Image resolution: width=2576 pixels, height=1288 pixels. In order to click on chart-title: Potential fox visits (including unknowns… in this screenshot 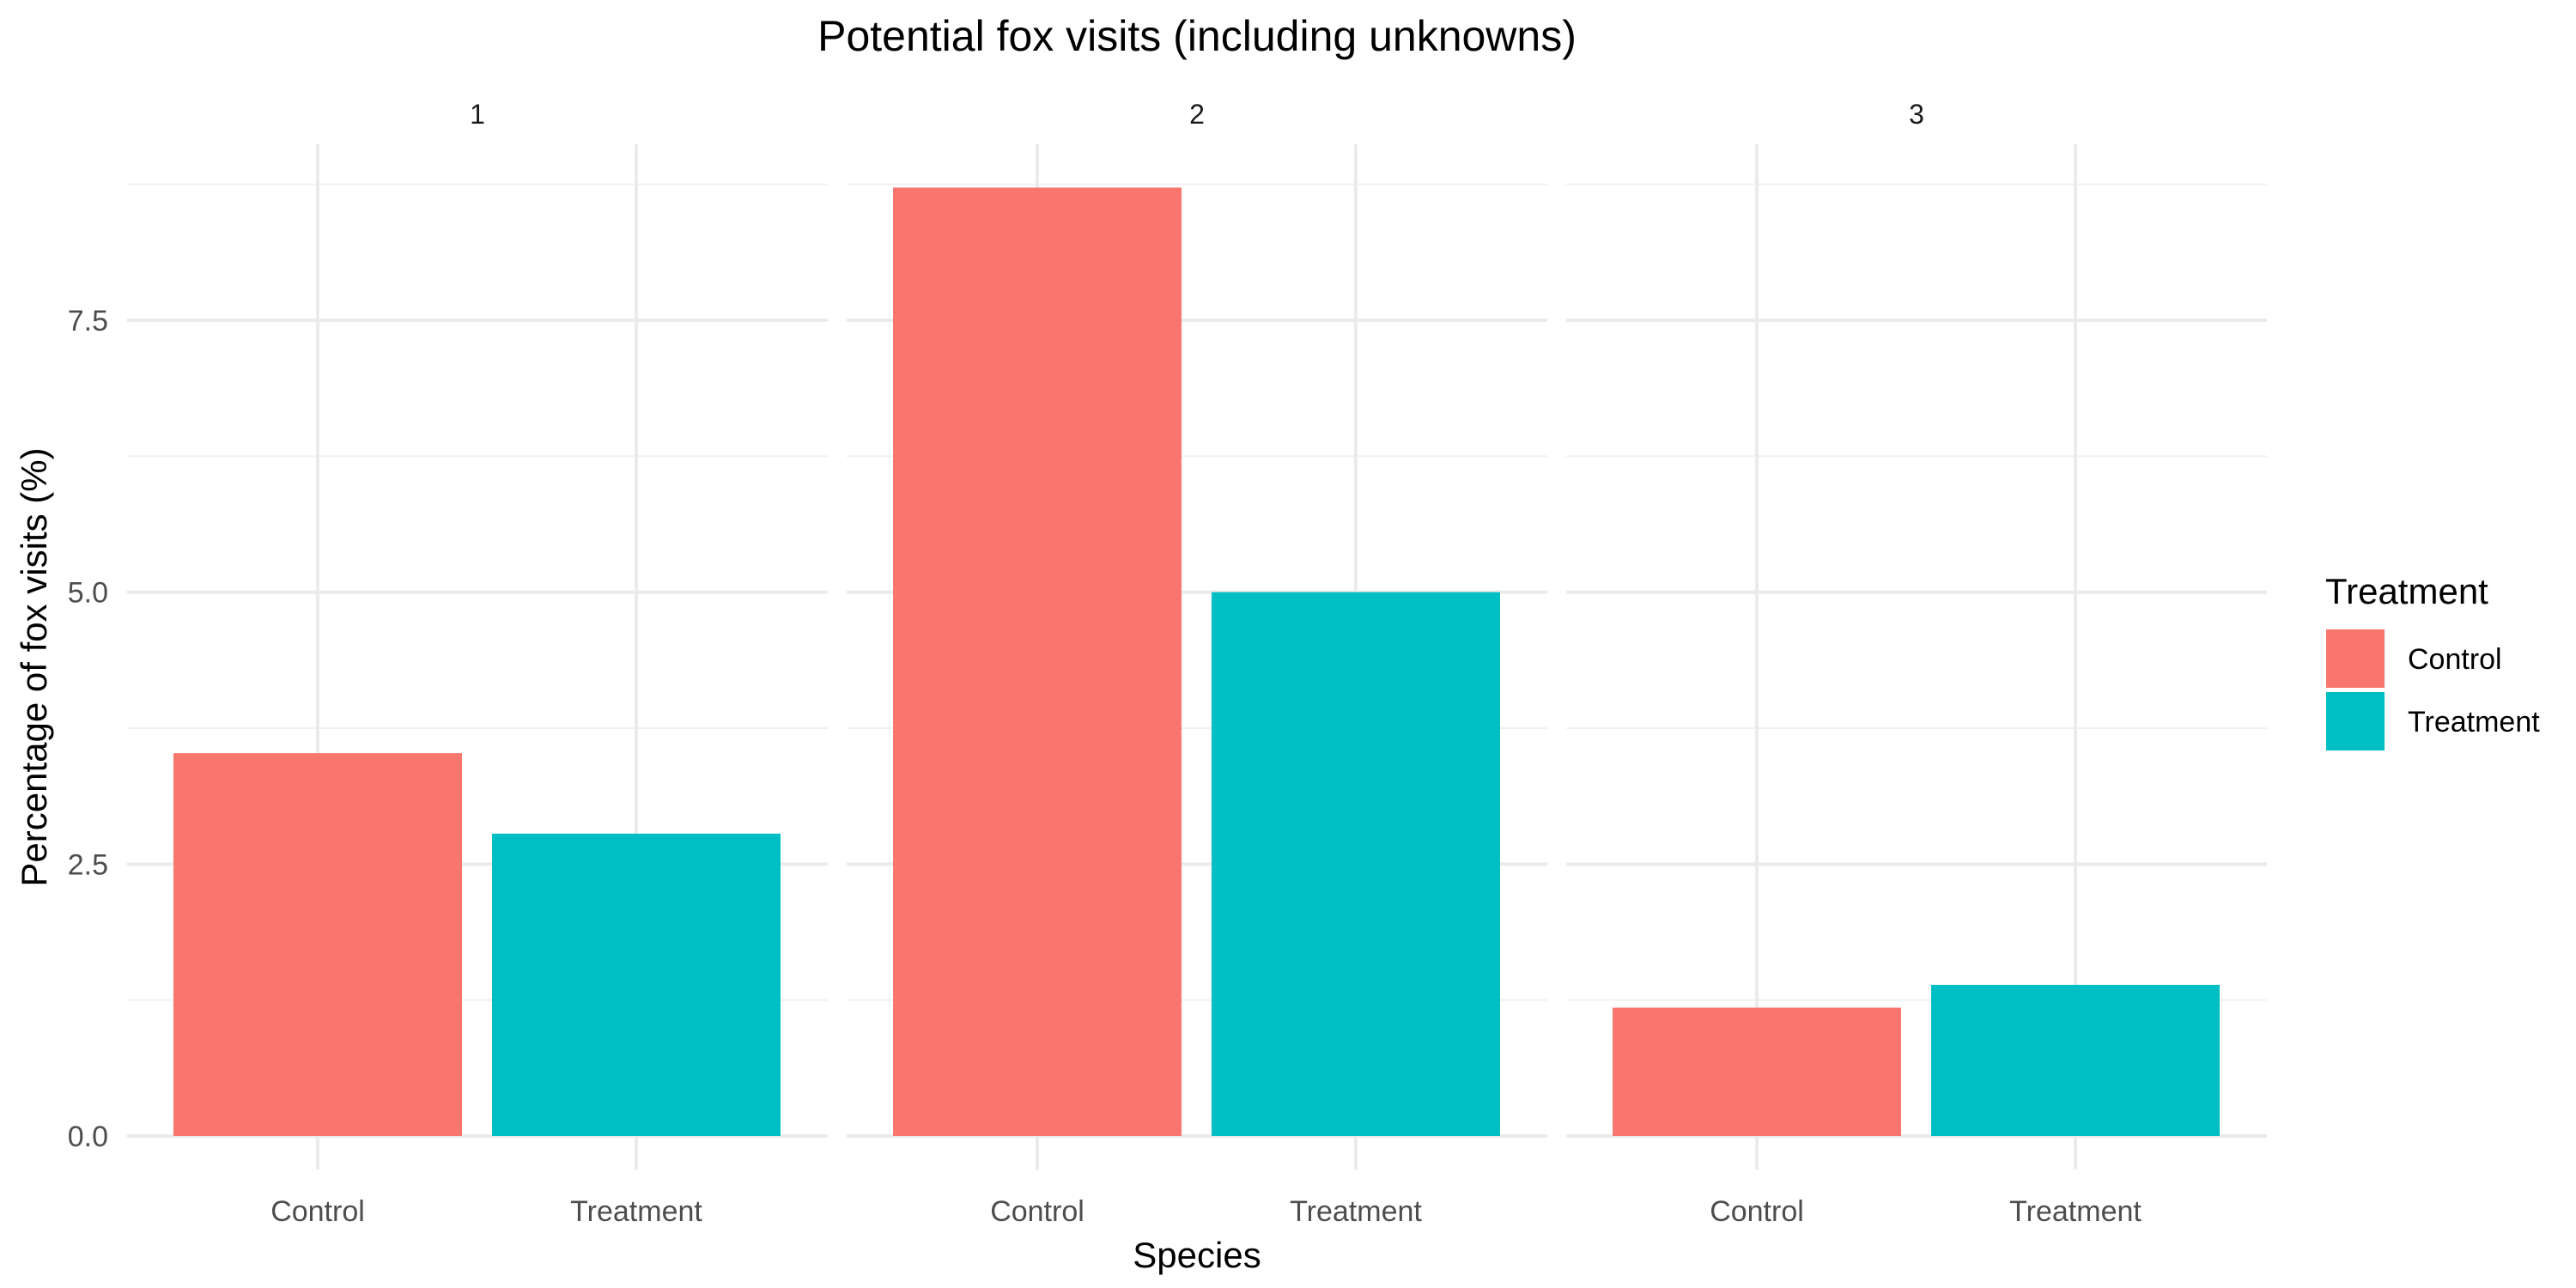, I will do `click(1197, 36)`.